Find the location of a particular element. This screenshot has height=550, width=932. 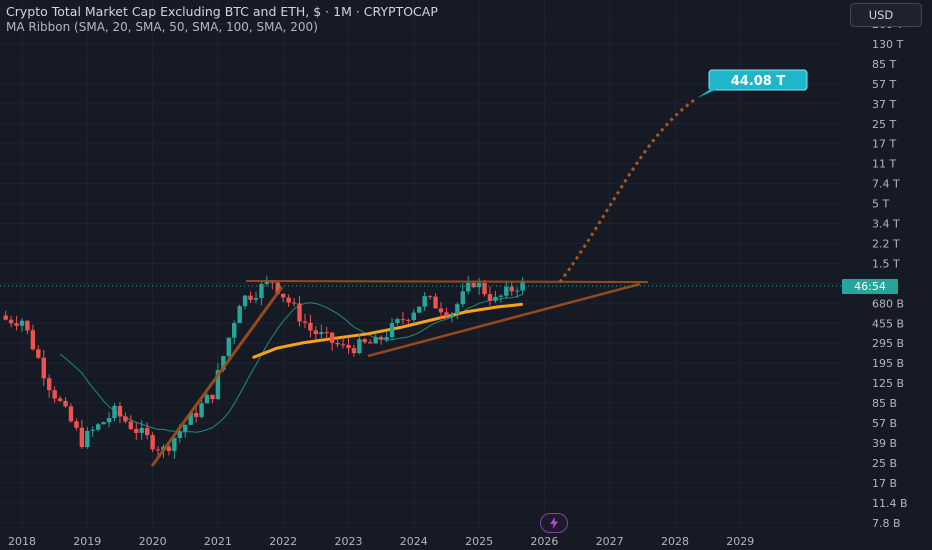

current-price-tag is located at coordinates (870, 286).